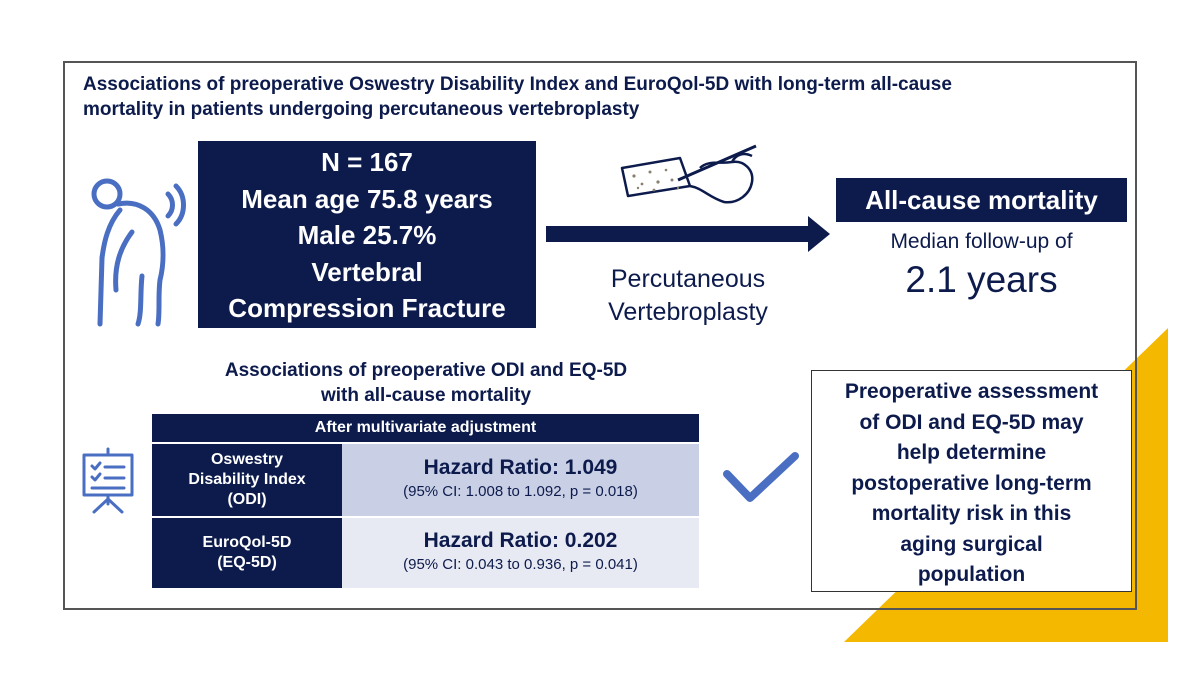 The width and height of the screenshot is (1200, 675). What do you see at coordinates (247, 499) in the screenshot?
I see `row-label-line: (ODI)` at bounding box center [247, 499].